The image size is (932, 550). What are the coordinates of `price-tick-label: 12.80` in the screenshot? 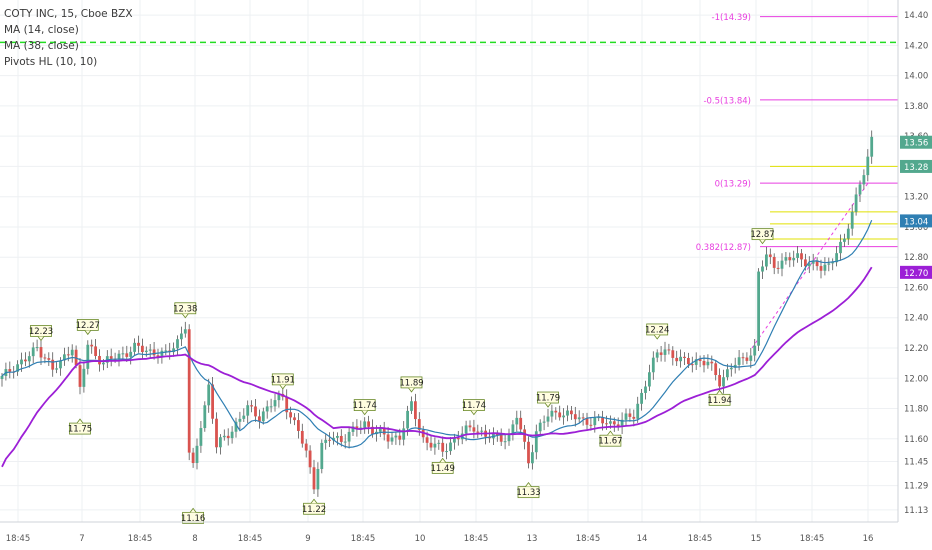 It's located at (916, 258).